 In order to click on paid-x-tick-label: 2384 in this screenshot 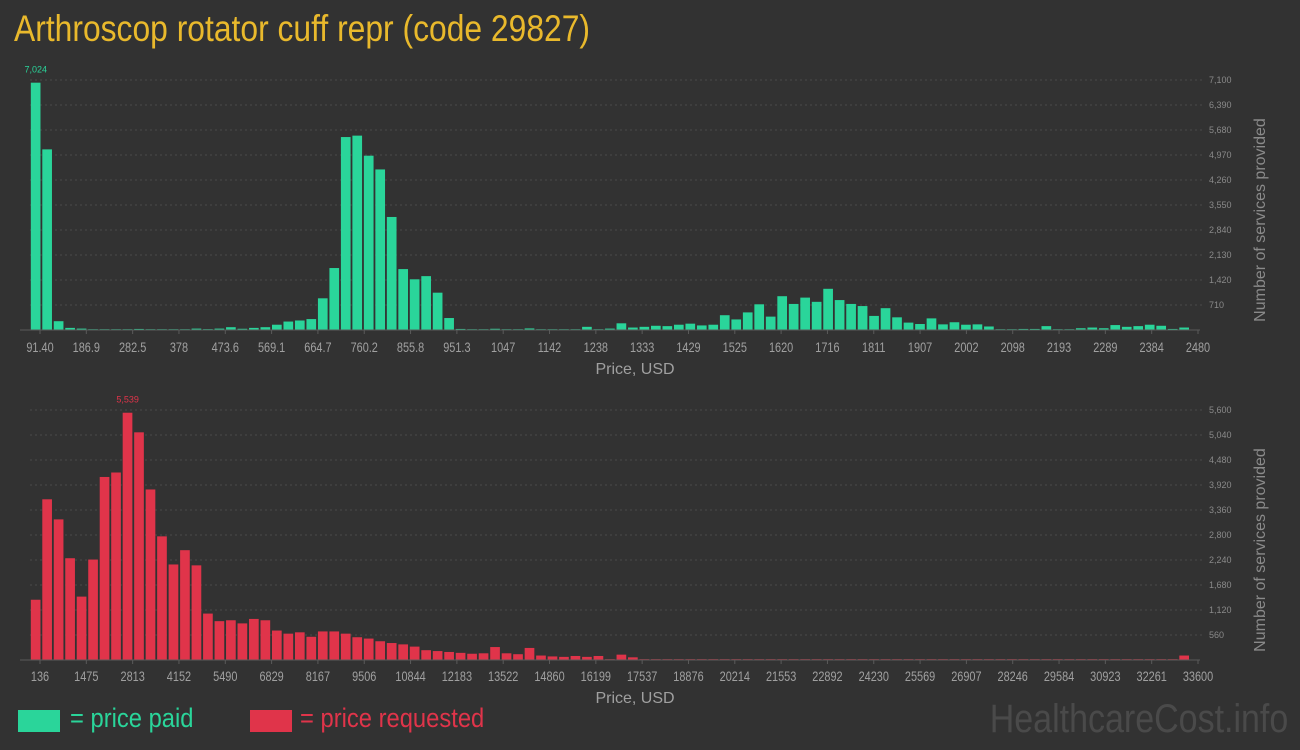, I will do `click(1152, 348)`.